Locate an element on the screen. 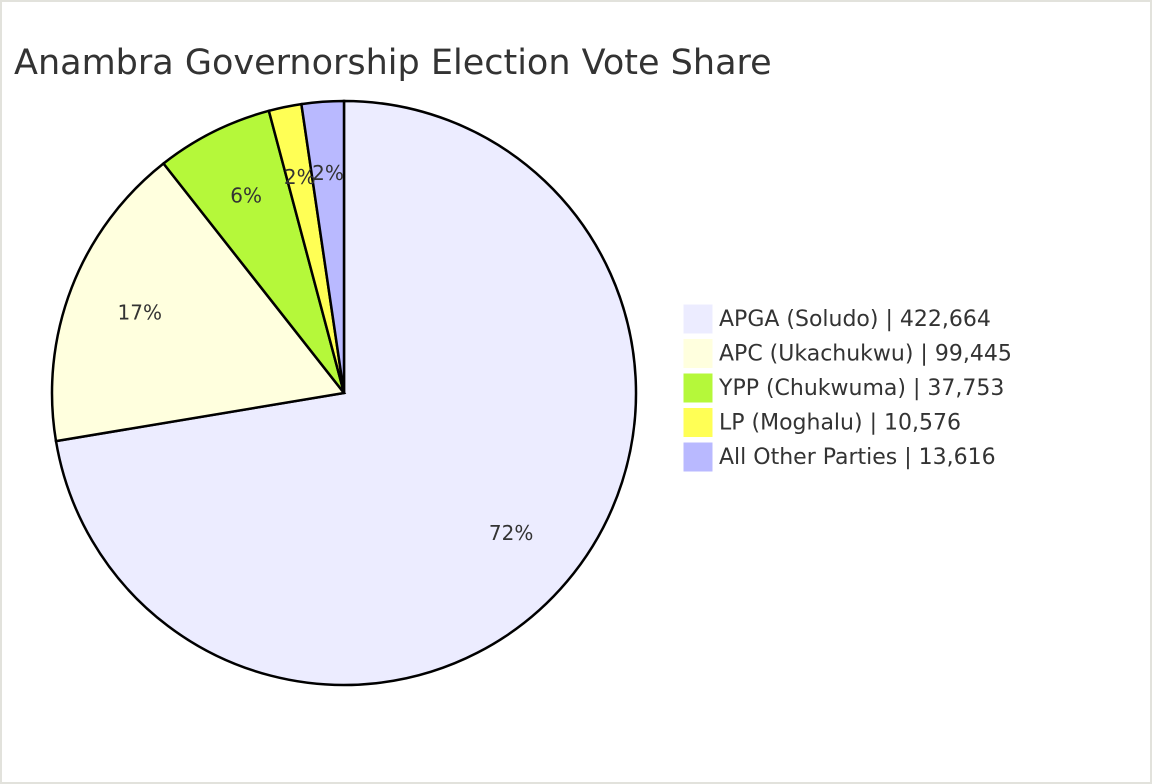 This screenshot has height=784, width=1152. slice-label: 6% is located at coordinates (246, 196).